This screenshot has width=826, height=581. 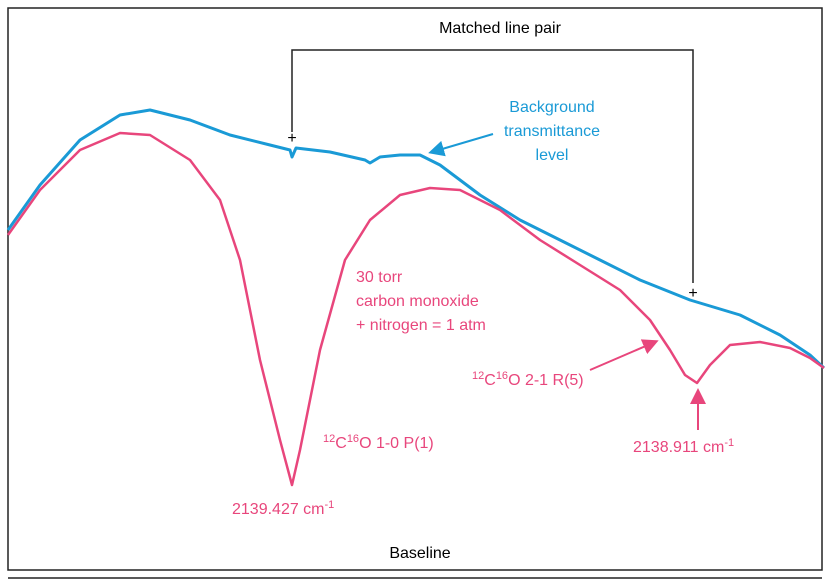 What do you see at coordinates (379, 277) in the screenshot?
I see `label: 30 torr` at bounding box center [379, 277].